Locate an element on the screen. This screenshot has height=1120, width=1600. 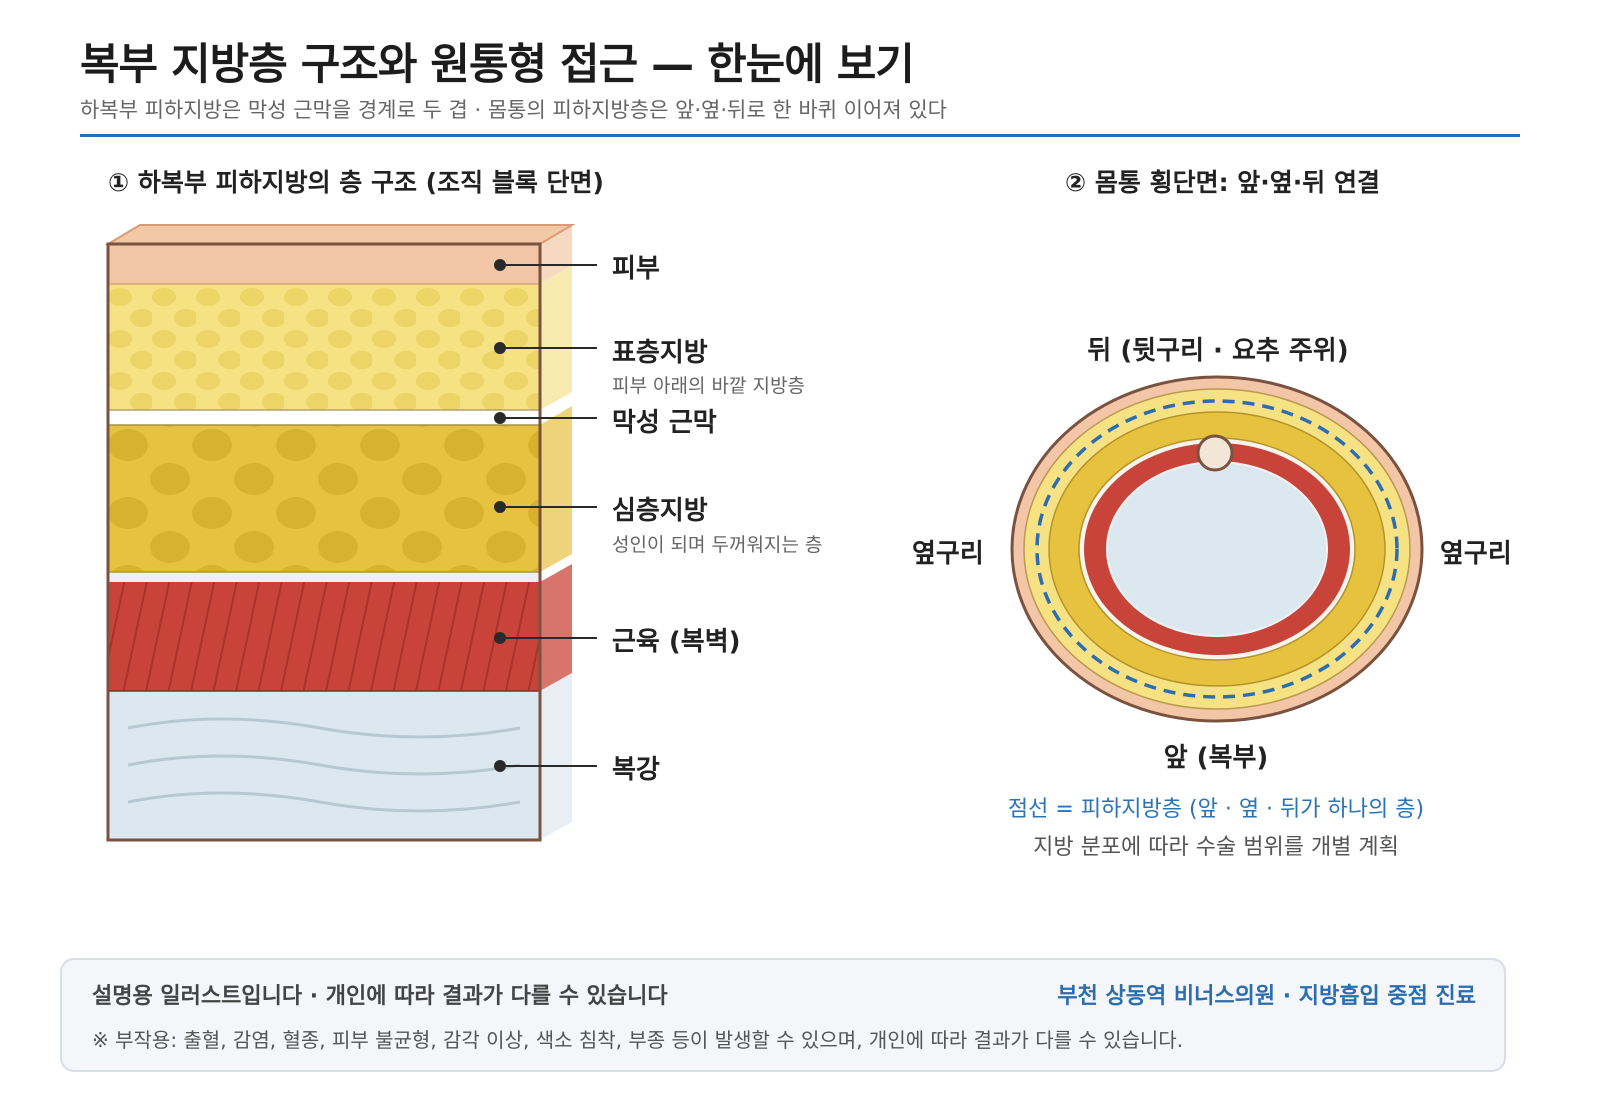
spine-marker is located at coordinates (1215, 453).